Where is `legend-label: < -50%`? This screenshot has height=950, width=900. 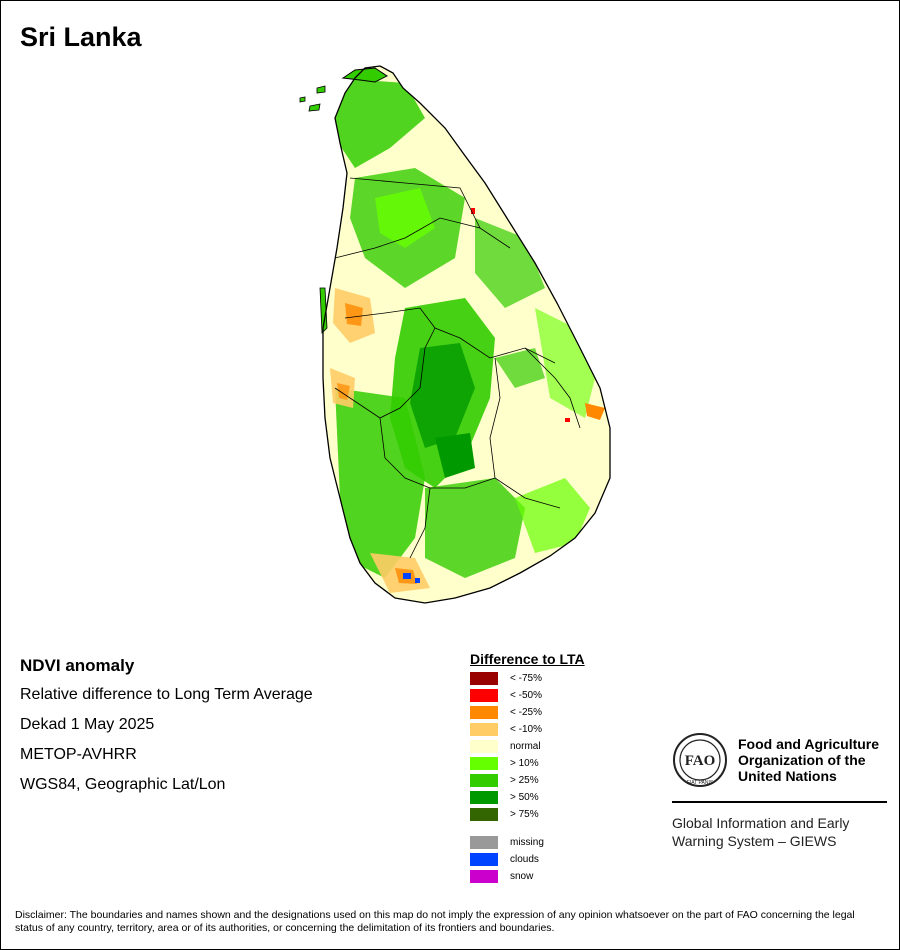 legend-label: < -50% is located at coordinates (526, 695).